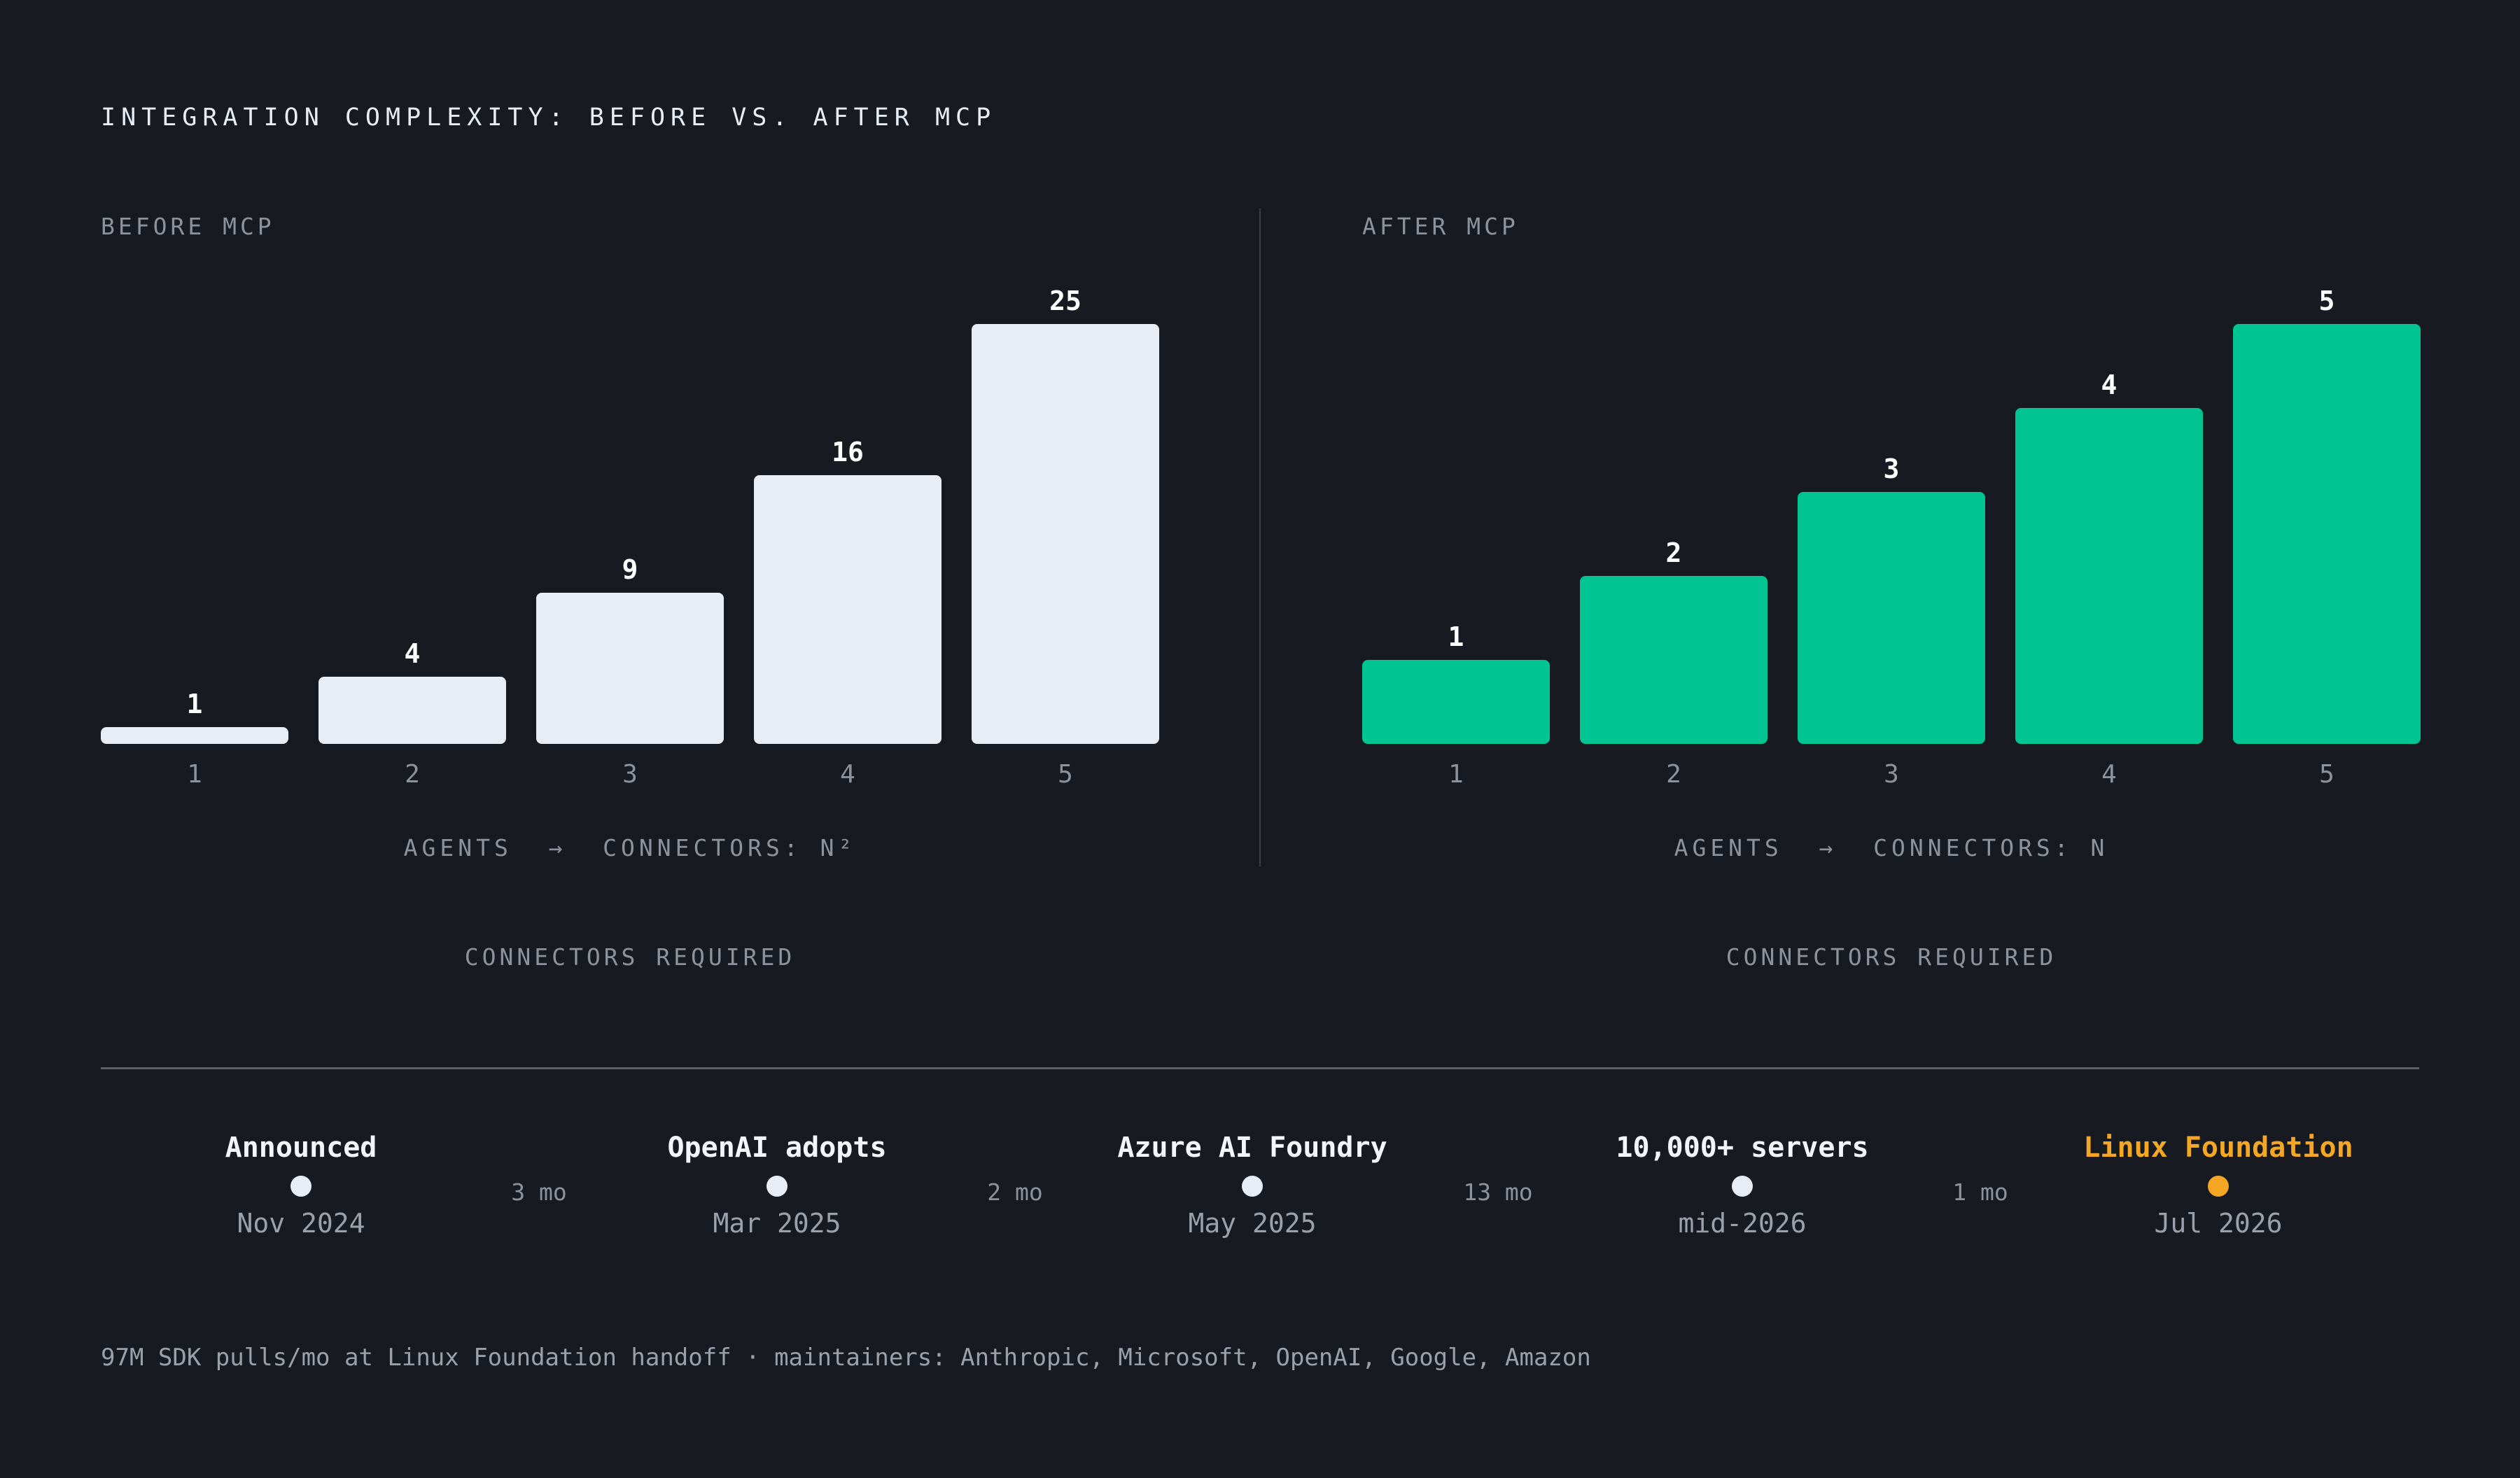  Describe the element at coordinates (1891, 774) in the screenshot. I see `after-x-tick-label: 3` at that location.